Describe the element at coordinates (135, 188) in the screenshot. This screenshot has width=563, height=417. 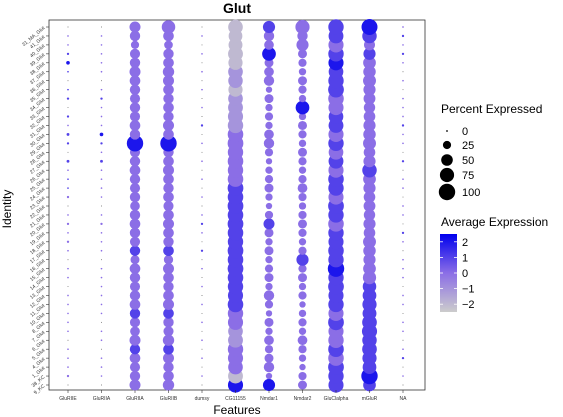
I see `dot-GluRIIA-24_Glut` at that location.